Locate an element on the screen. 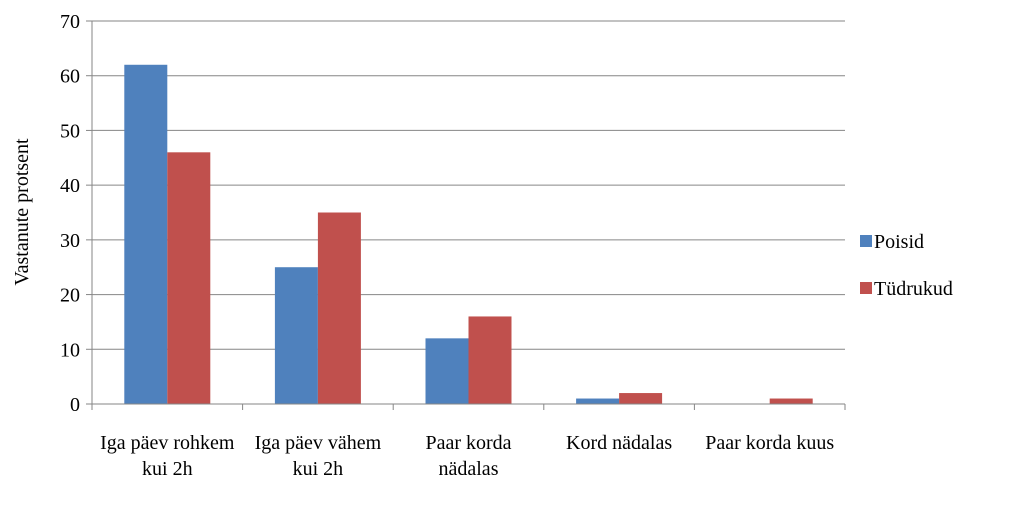  legend-label: Tüdrukud is located at coordinates (913, 289).